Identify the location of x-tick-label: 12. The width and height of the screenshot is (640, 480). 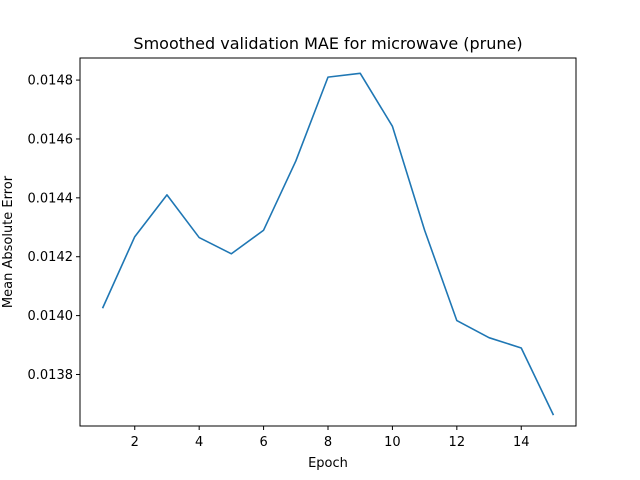
(457, 442).